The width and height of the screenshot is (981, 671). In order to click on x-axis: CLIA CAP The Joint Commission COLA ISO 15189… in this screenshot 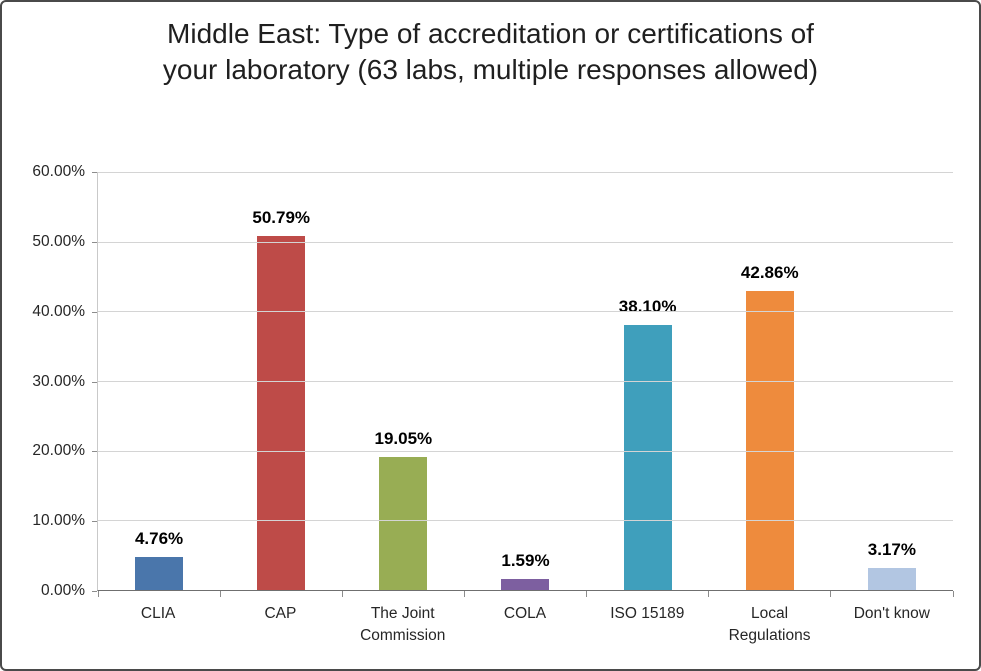, I will do `click(525, 625)`.